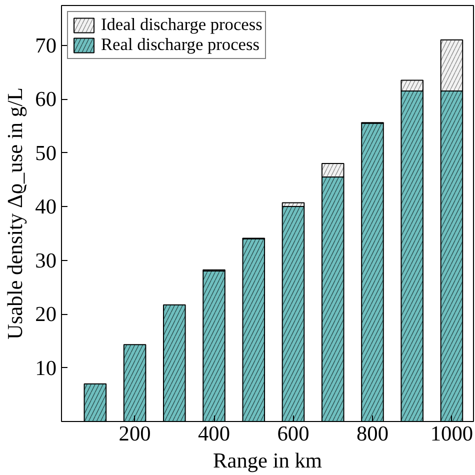 Image resolution: width=475 pixels, height=475 pixels. I want to click on y-tick-label: 10, so click(45, 368).